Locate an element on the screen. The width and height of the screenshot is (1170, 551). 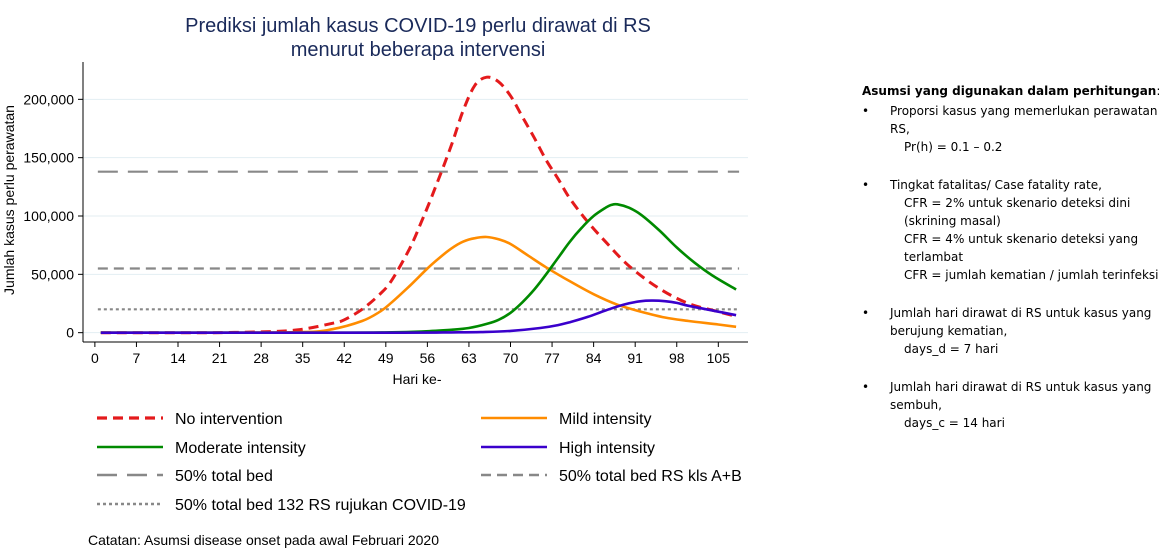
x-tick-label-8: 56 is located at coordinates (428, 358).